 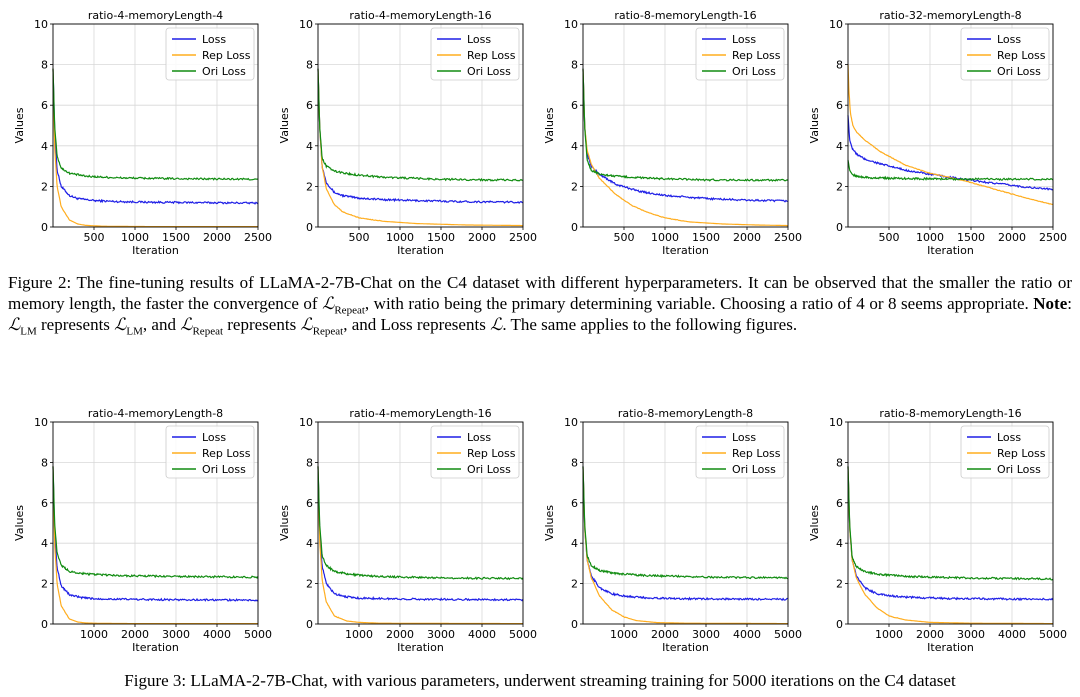 What do you see at coordinates (1050, 303) in the screenshot?
I see `note-label: Note` at bounding box center [1050, 303].